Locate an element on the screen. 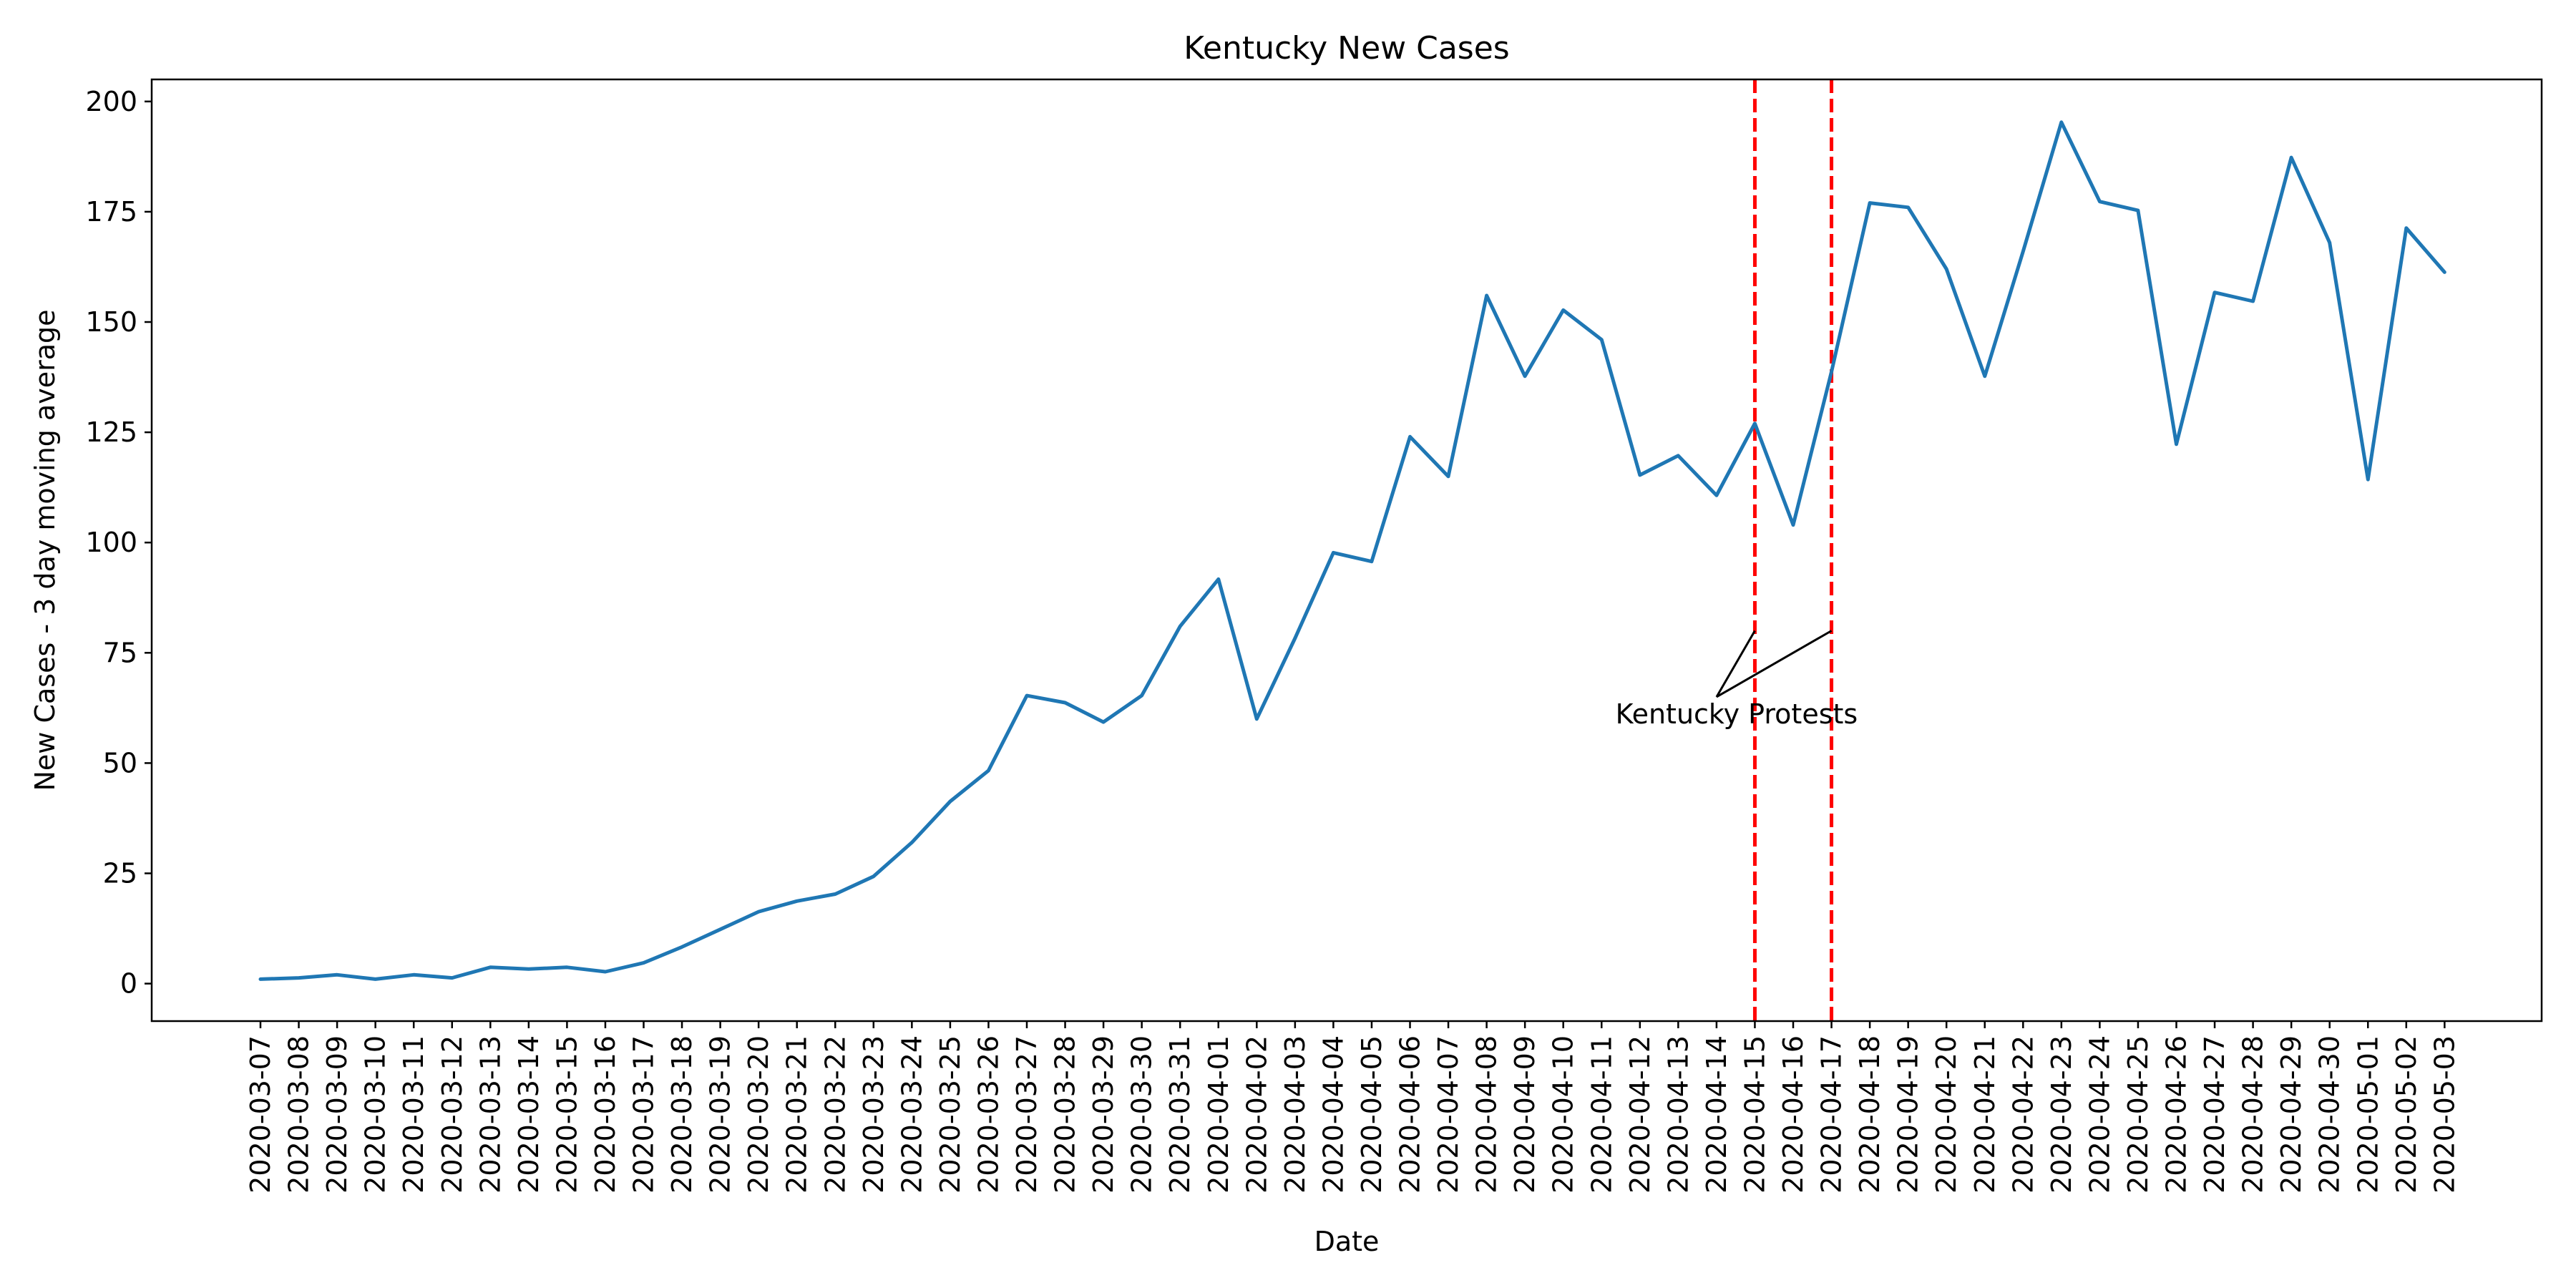 The image size is (2576, 1288). x-tick-label: 2020-04-05 is located at coordinates (1371, 1114).